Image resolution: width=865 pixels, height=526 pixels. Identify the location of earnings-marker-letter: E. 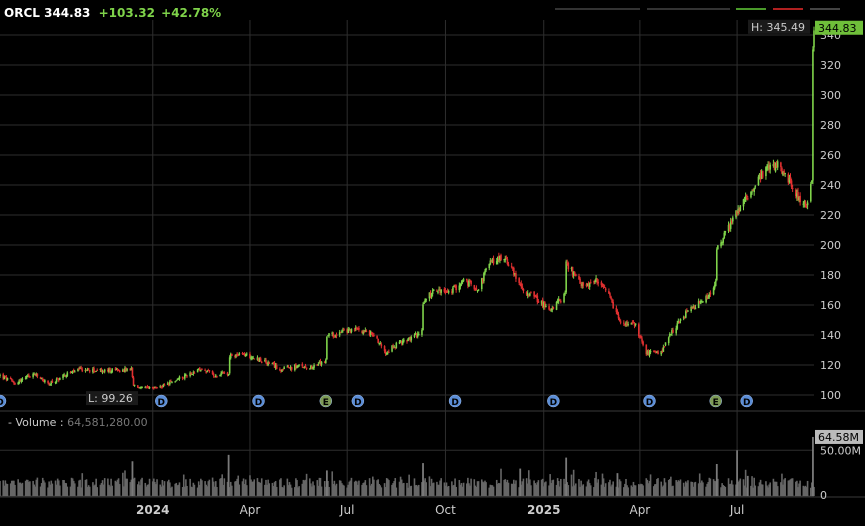
(716, 403).